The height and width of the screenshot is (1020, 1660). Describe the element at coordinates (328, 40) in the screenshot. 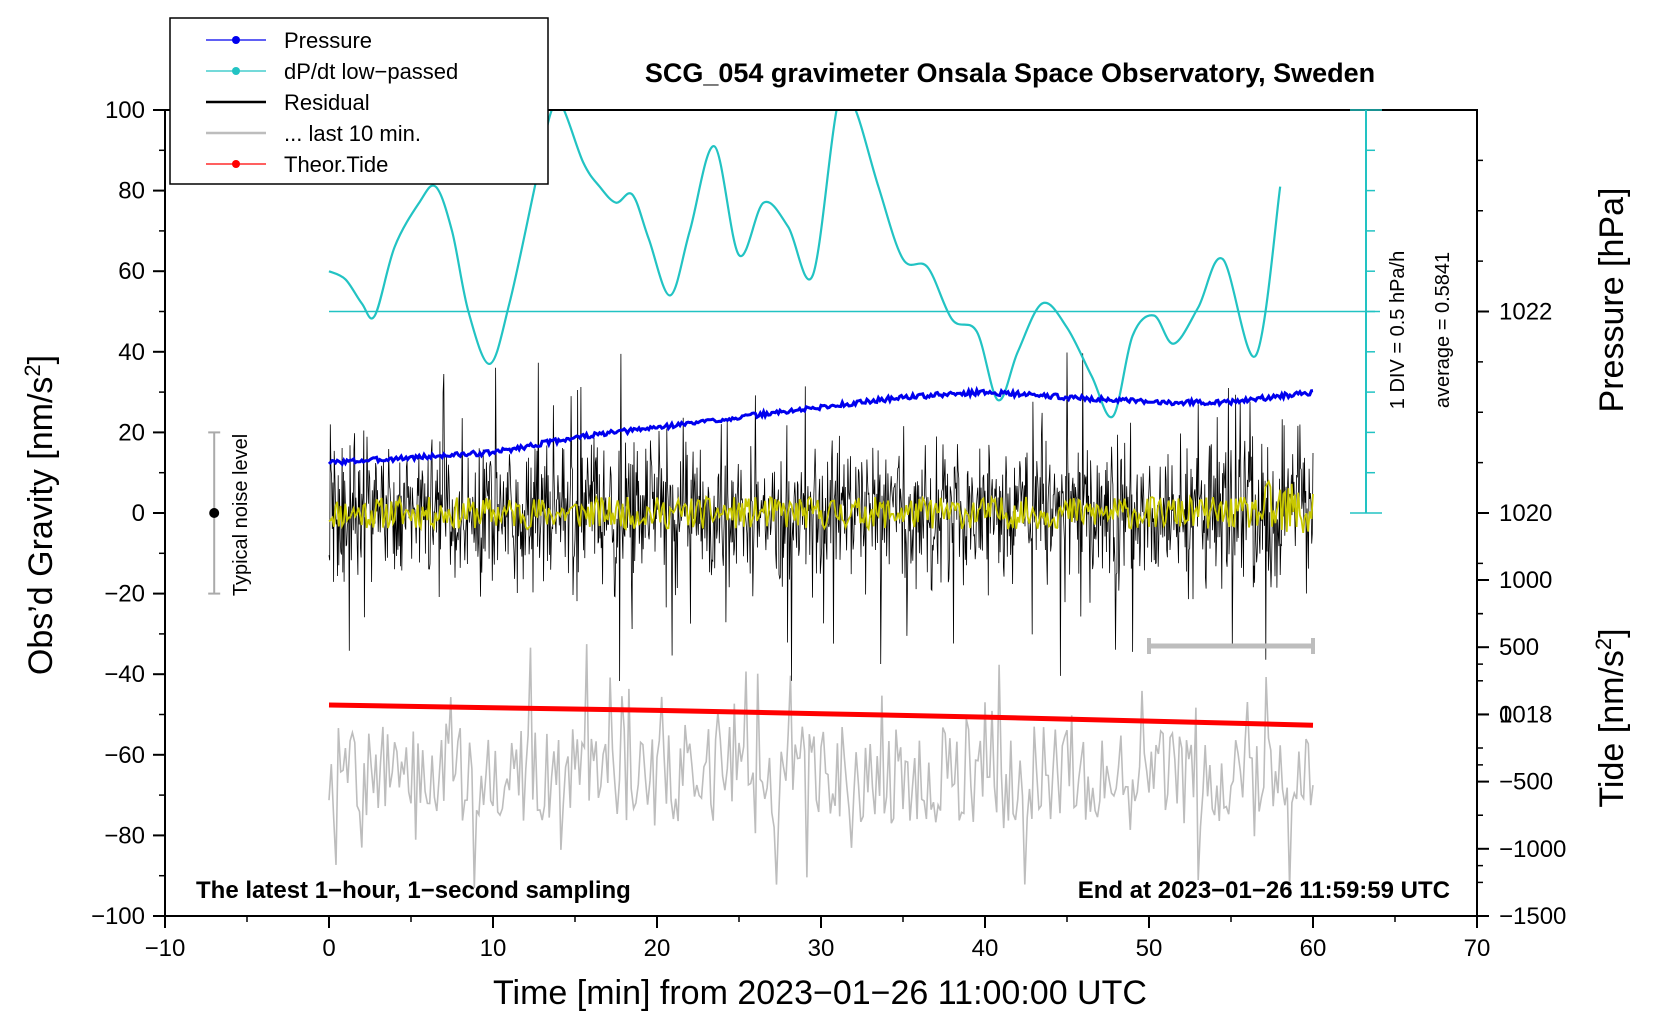

I see `legend-item-pressure-label: Pressure` at that location.